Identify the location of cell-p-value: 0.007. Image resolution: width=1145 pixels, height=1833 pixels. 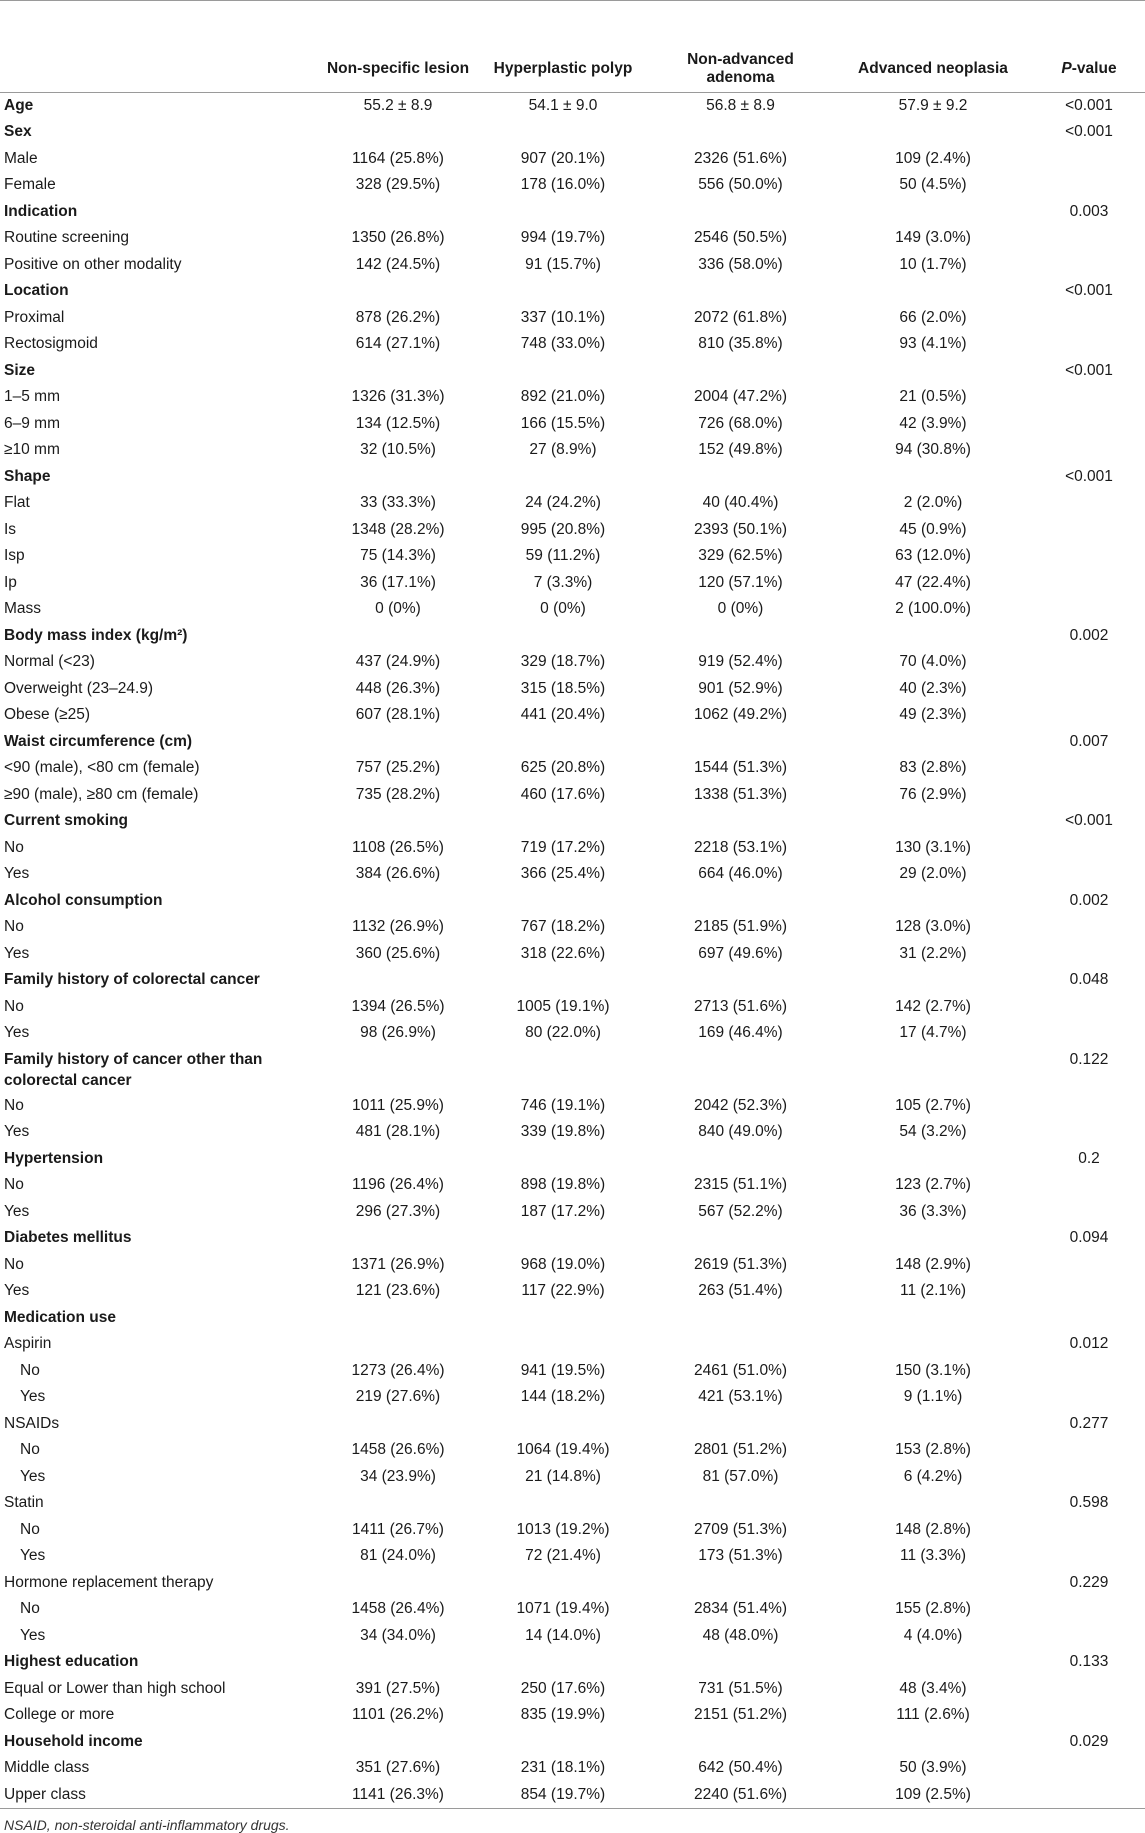
(1089, 741).